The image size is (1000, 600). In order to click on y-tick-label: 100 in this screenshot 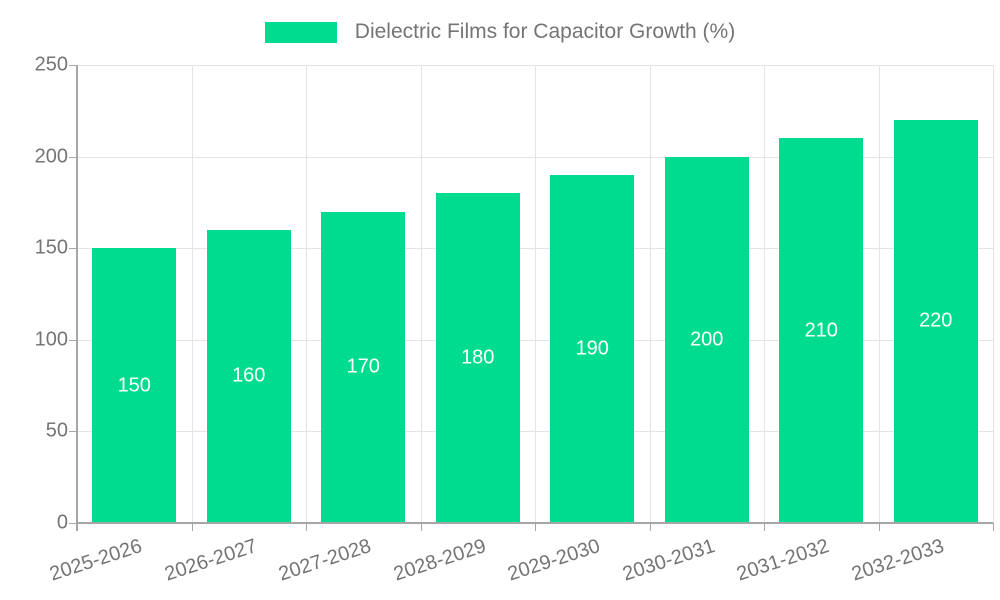, I will do `click(51, 339)`.